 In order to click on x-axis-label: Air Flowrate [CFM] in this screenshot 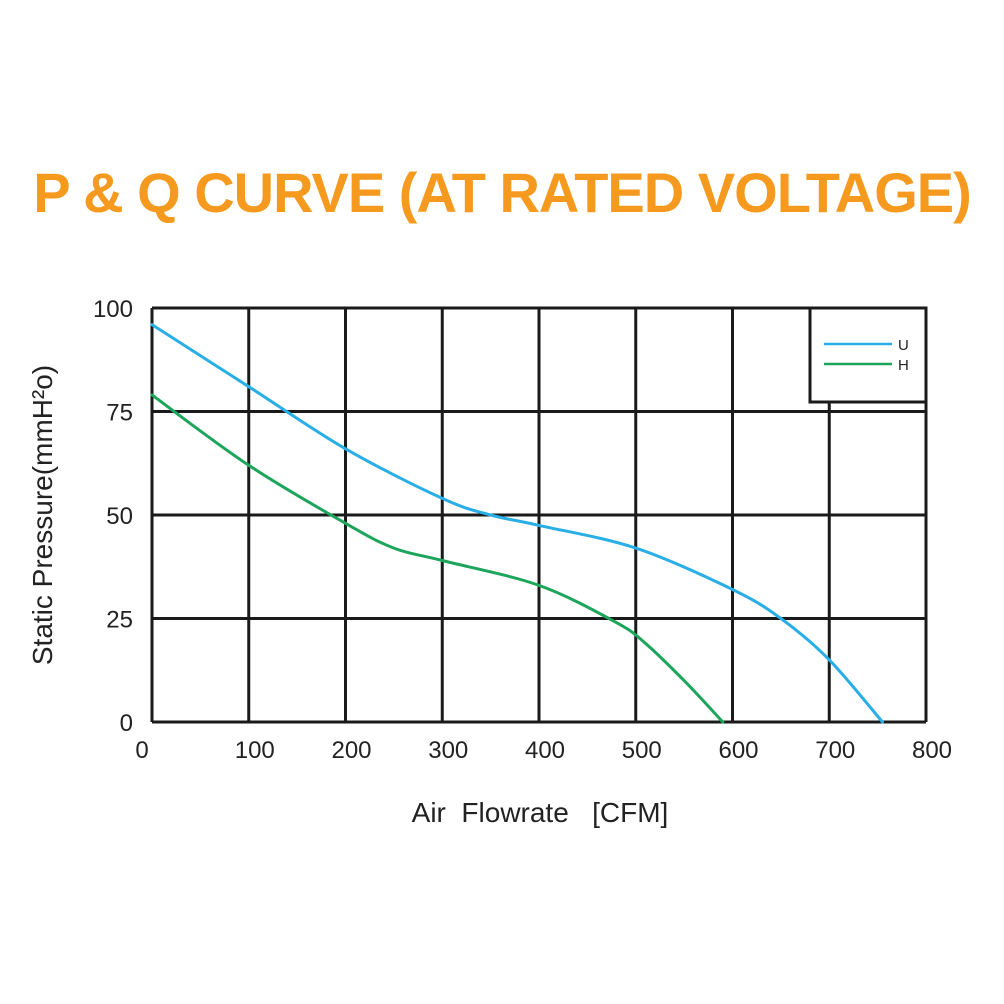, I will do `click(540, 812)`.